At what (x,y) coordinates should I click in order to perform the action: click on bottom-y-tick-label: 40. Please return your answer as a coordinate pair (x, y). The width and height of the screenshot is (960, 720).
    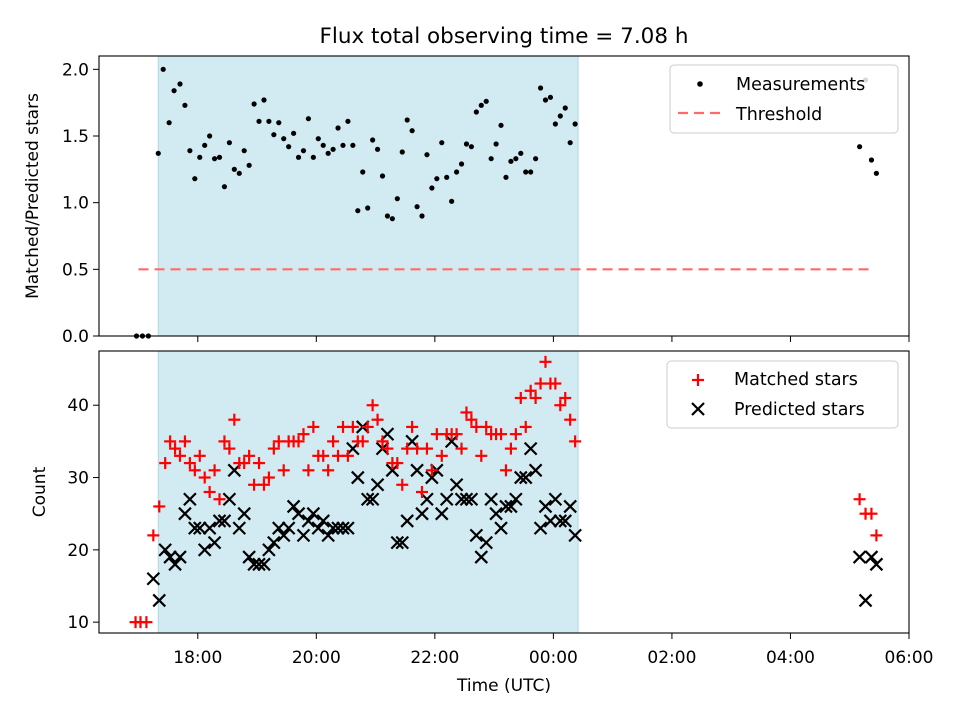
    Looking at the image, I should click on (78, 406).